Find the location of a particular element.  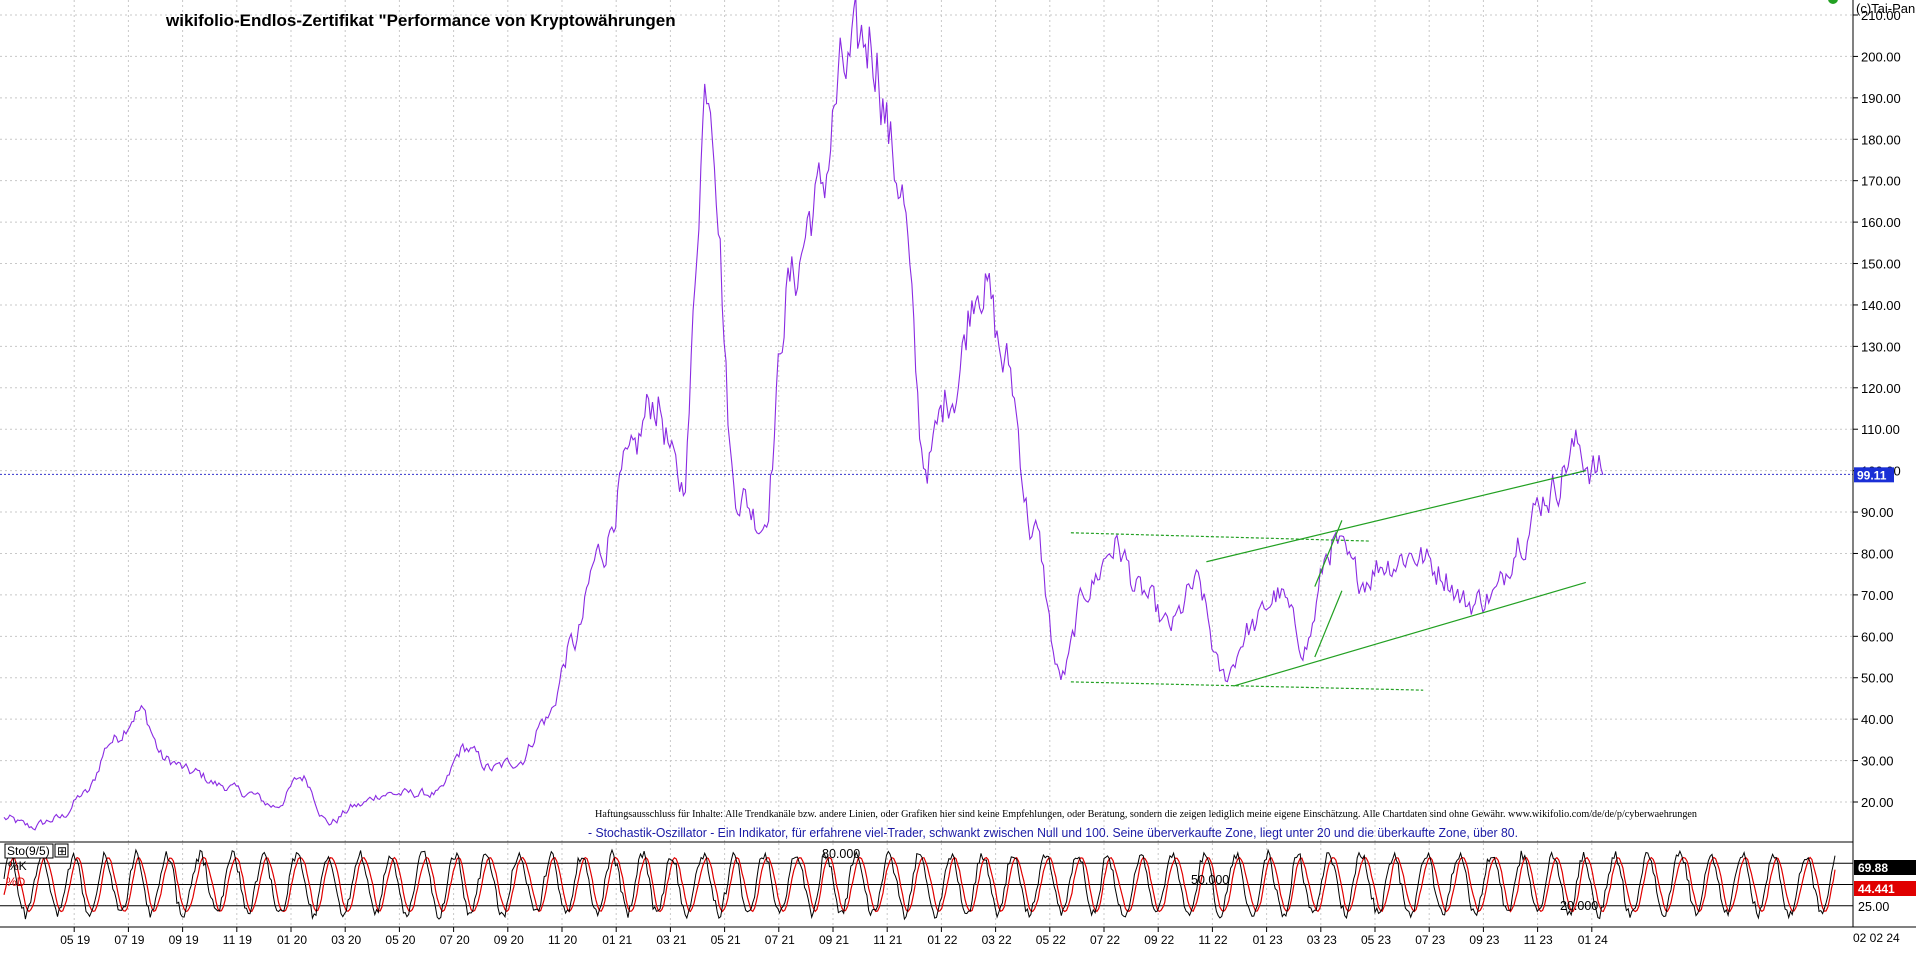

x-tick-label: 03 20 is located at coordinates (346, 940).